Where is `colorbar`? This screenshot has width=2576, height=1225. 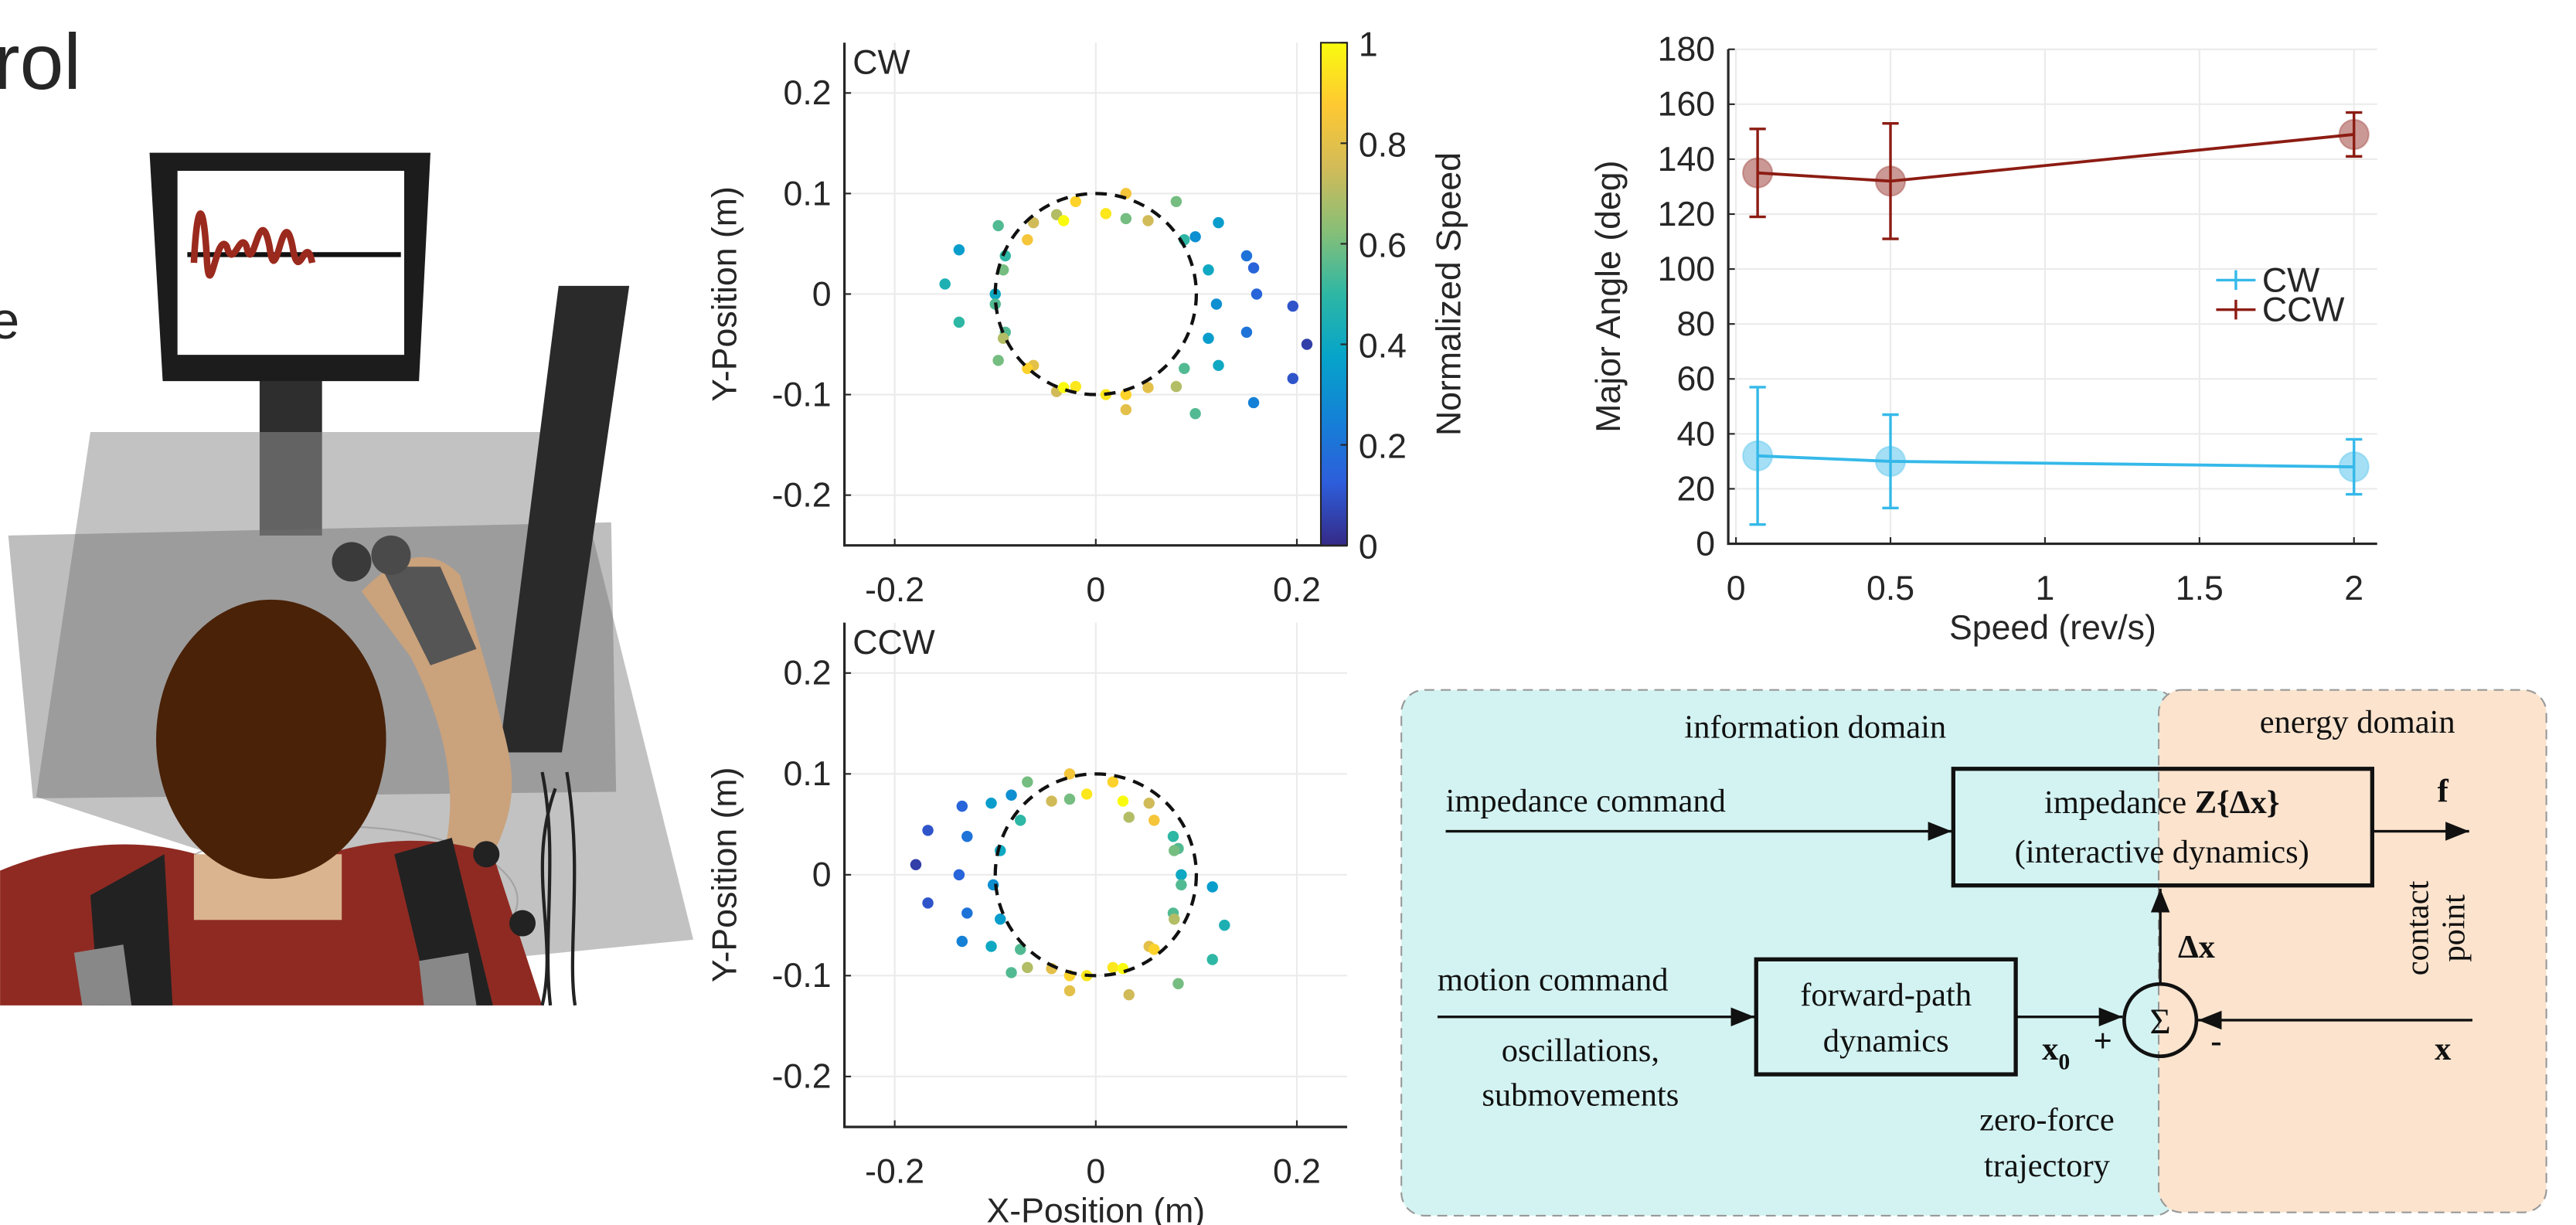
colorbar is located at coordinates (1334, 294).